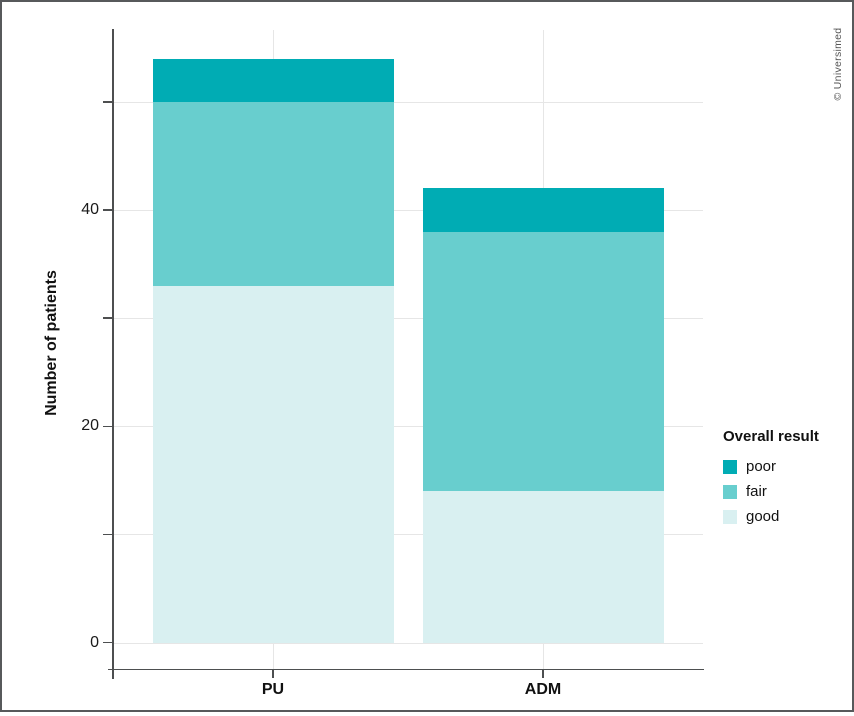 This screenshot has width=854, height=716. I want to click on legend-rows: poor fair good, so click(785, 491).